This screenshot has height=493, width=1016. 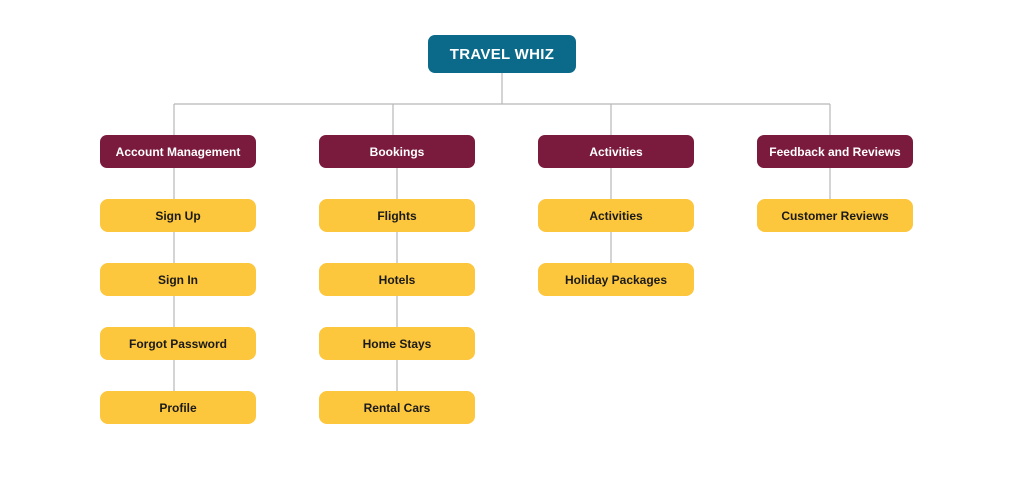 What do you see at coordinates (616, 279) in the screenshot?
I see `leaf-holiday-packages: Holiday Packages` at bounding box center [616, 279].